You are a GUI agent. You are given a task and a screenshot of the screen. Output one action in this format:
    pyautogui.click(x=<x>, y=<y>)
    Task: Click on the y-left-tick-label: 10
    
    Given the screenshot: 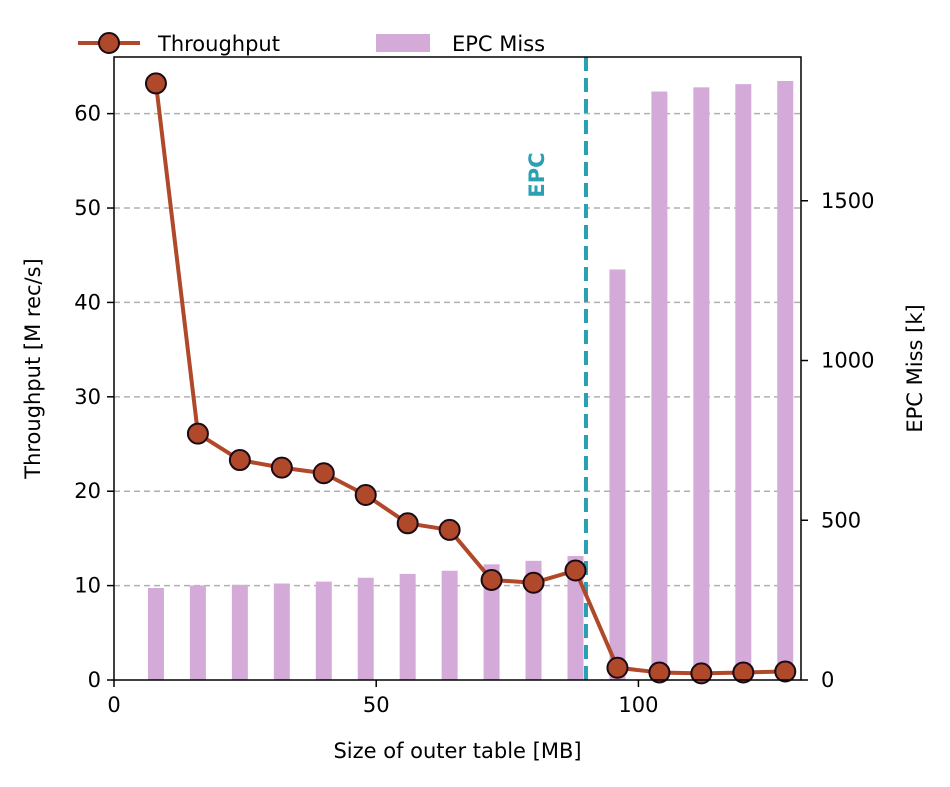 What is the action you would take?
    pyautogui.click(x=87, y=586)
    